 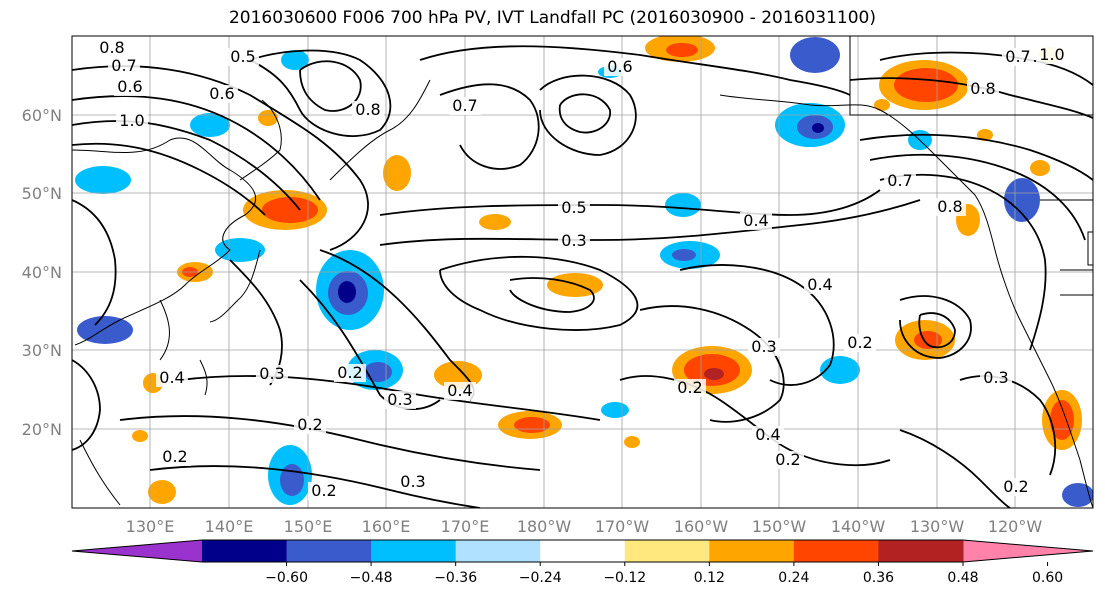 I want to click on colorbar-tick-label: −0.24, so click(x=540, y=578).